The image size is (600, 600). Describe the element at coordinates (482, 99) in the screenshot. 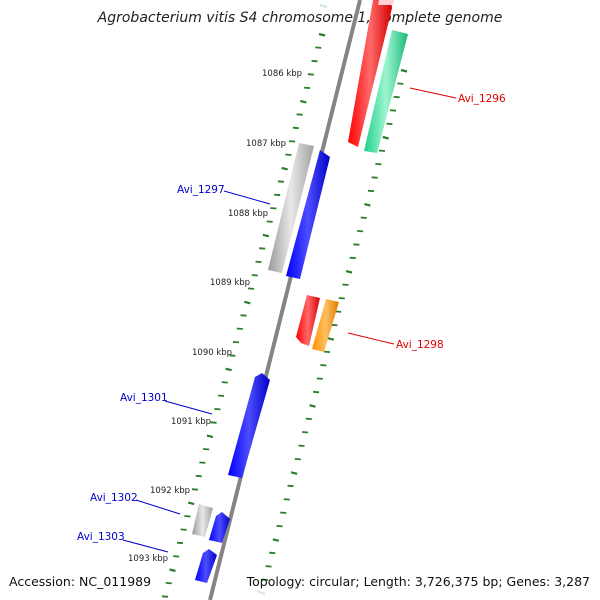

I see `gene-label-avi-1296: Avi_1296` at that location.